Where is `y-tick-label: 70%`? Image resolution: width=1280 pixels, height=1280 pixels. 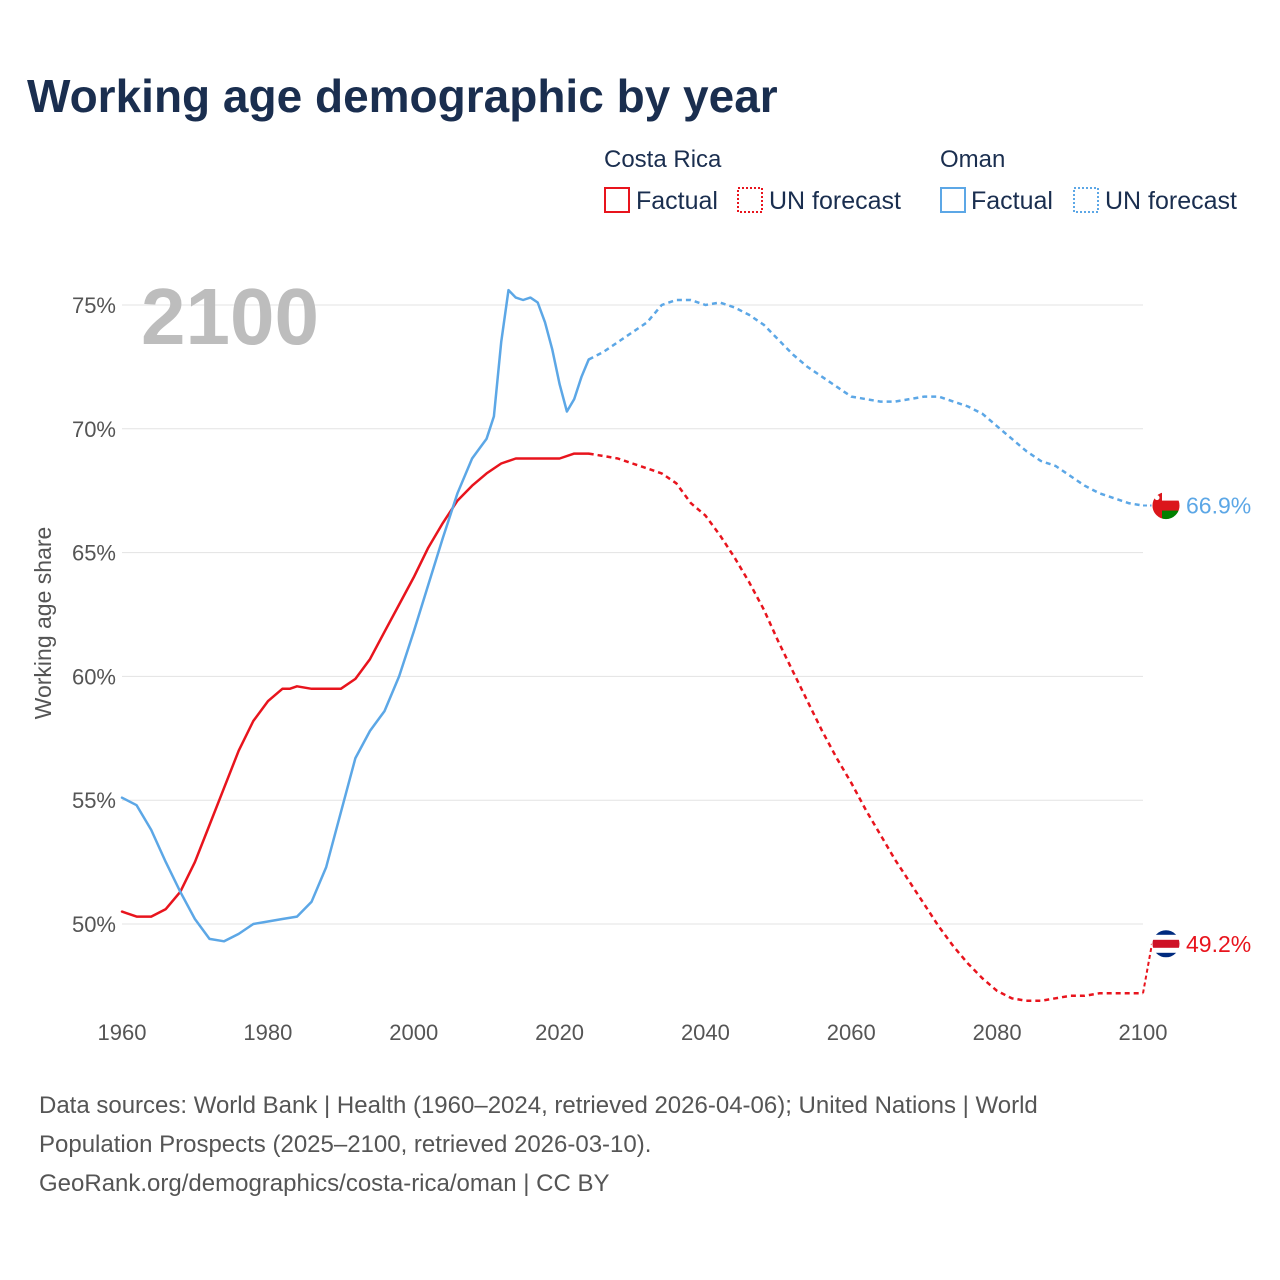 y-tick-label: 70% is located at coordinates (94, 429).